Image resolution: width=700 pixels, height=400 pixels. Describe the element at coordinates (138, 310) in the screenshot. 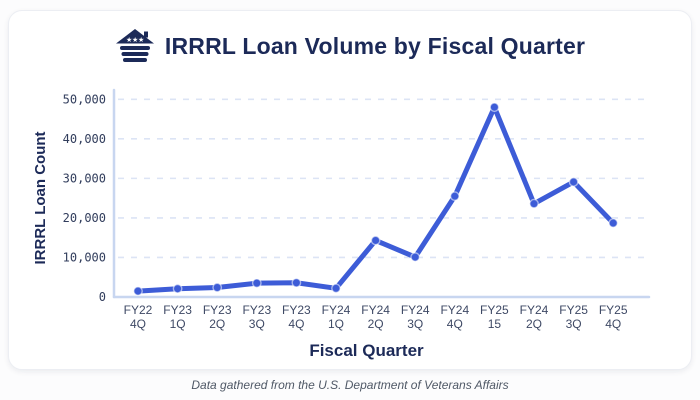

I see `x-tick-label: FY22` at that location.